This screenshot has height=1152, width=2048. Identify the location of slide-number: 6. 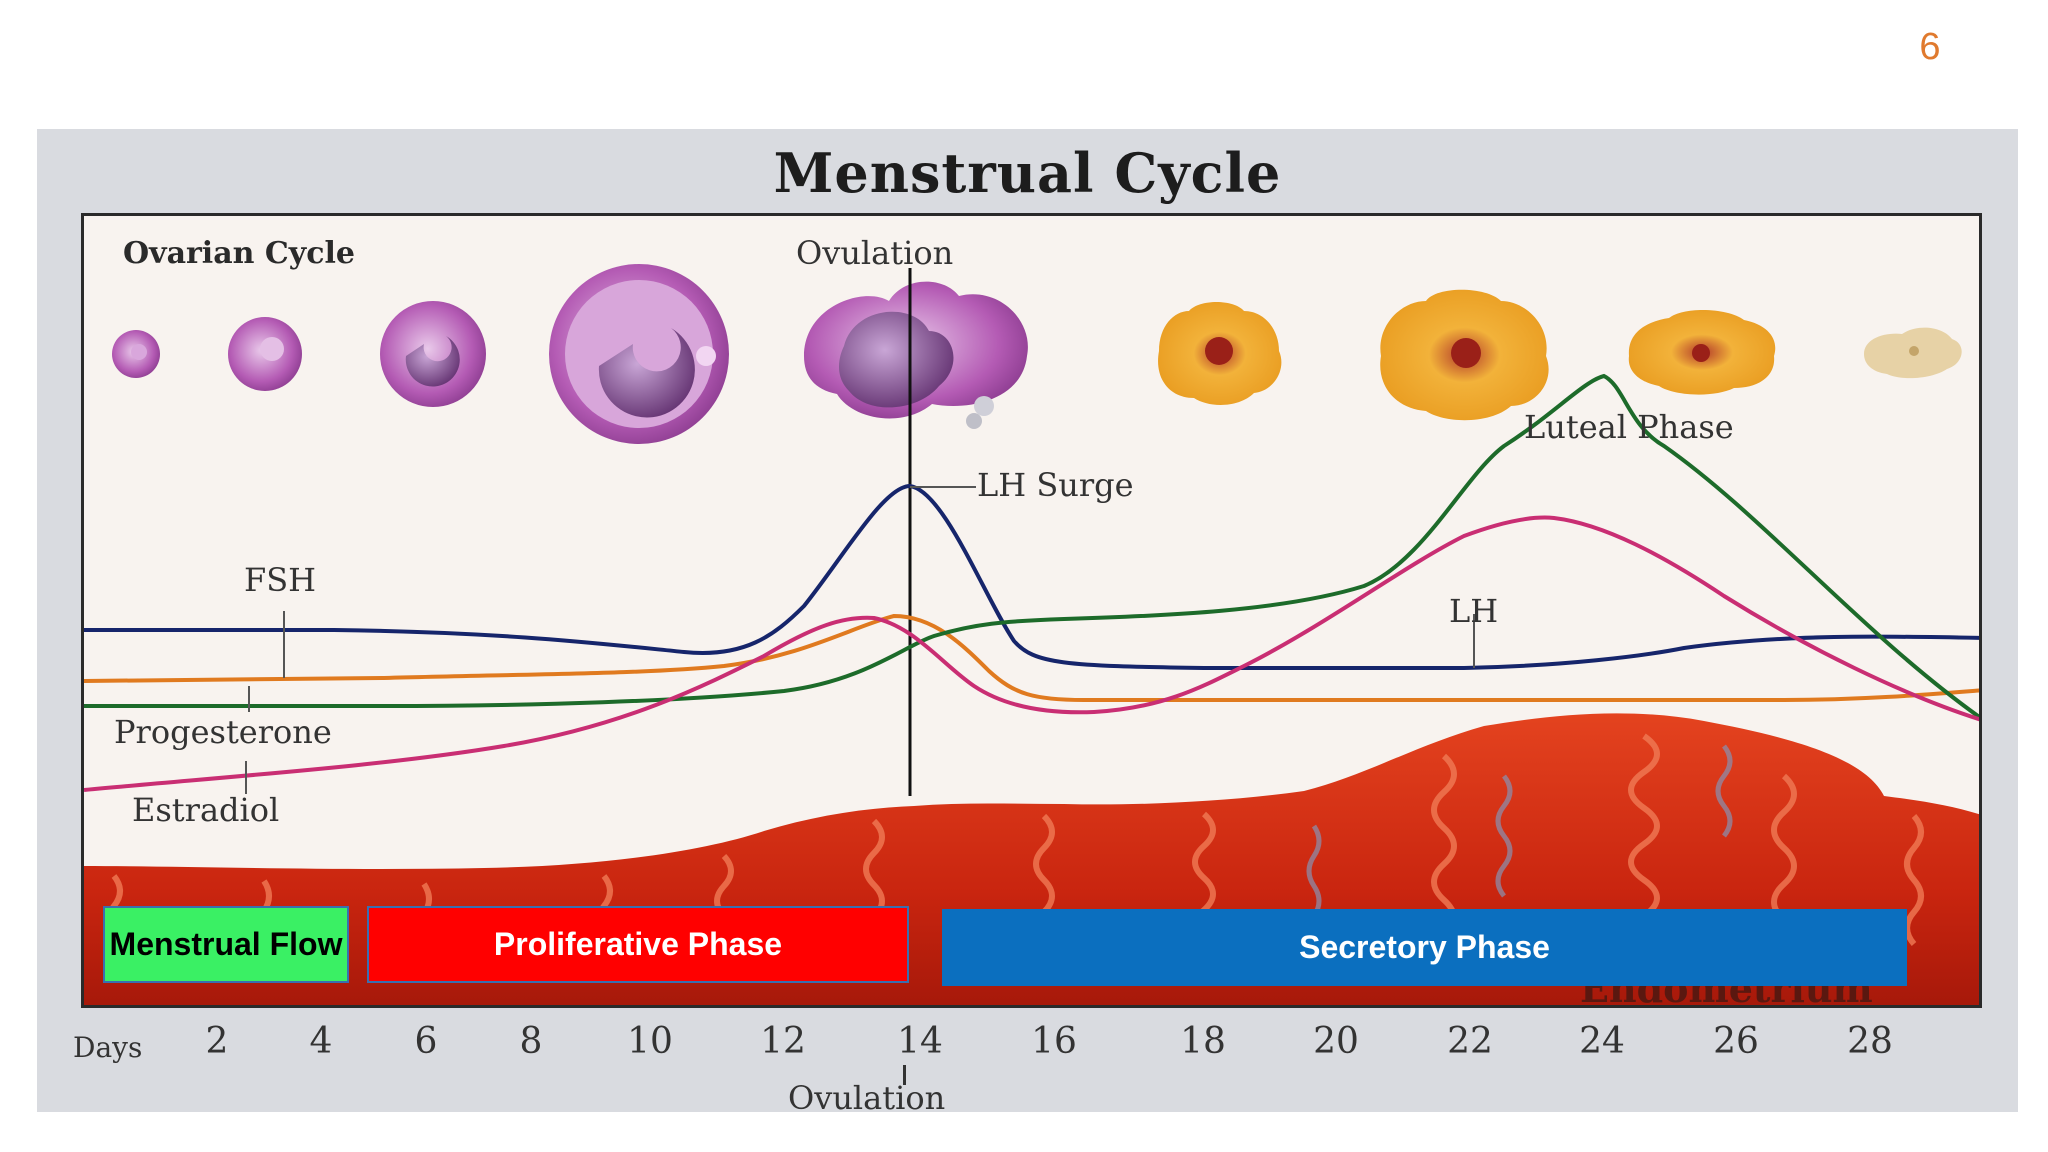
(1930, 47).